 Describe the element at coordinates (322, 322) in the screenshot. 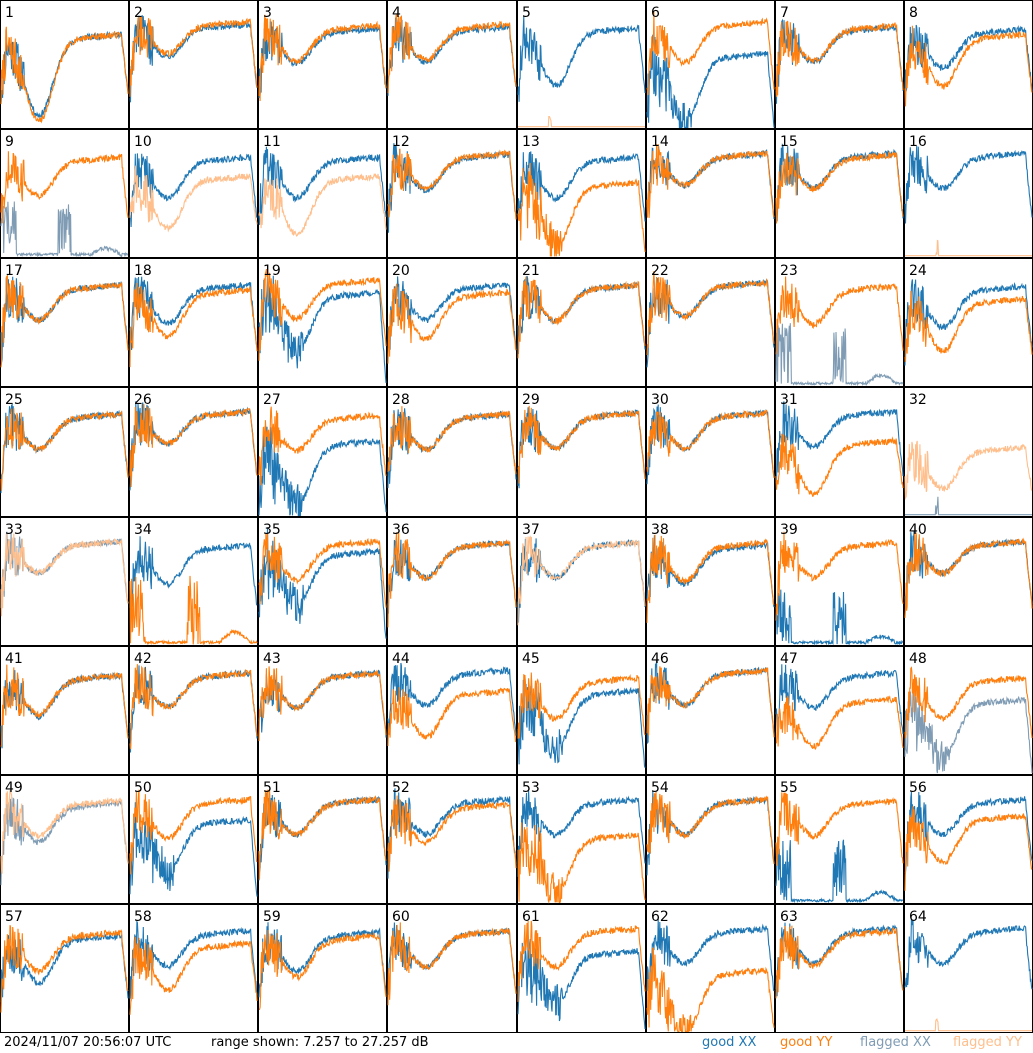

I see `antenna-panel-19: 19` at that location.